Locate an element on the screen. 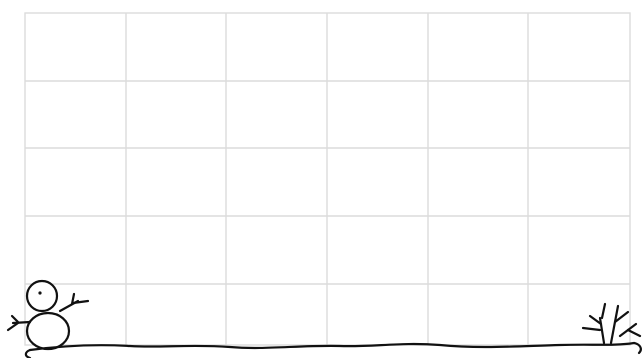 This screenshot has height=358, width=643. snow-ground is located at coordinates (333, 349).